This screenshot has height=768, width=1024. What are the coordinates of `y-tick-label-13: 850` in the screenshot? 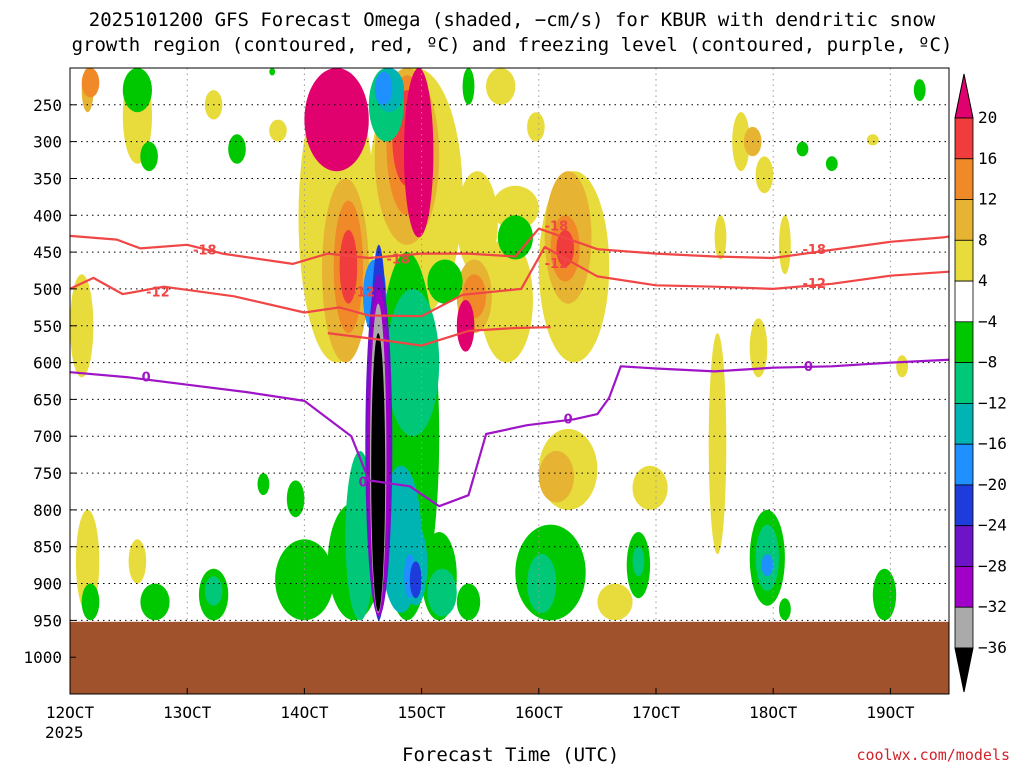 It's located at (47, 547).